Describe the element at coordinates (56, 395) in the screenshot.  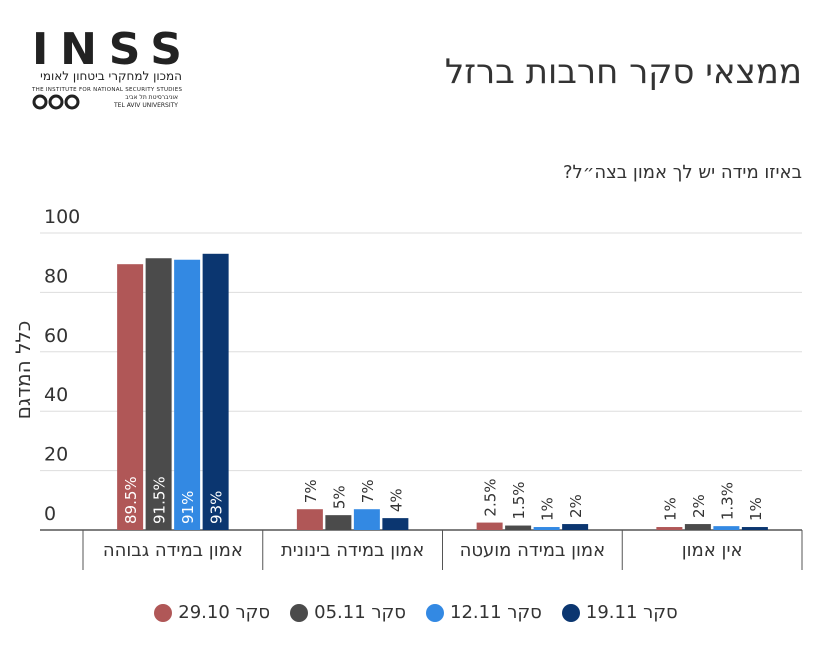
I see `y-tick-label: 40` at that location.